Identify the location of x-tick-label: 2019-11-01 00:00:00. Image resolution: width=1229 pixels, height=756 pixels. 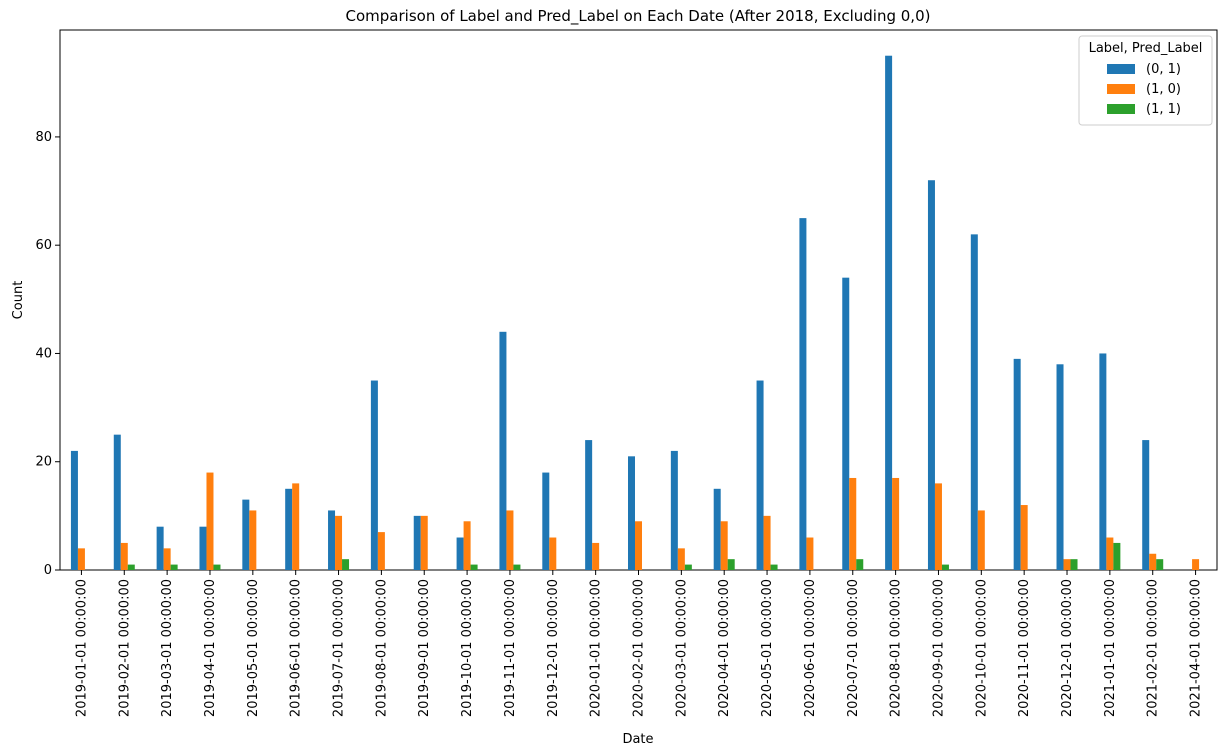
(510, 648).